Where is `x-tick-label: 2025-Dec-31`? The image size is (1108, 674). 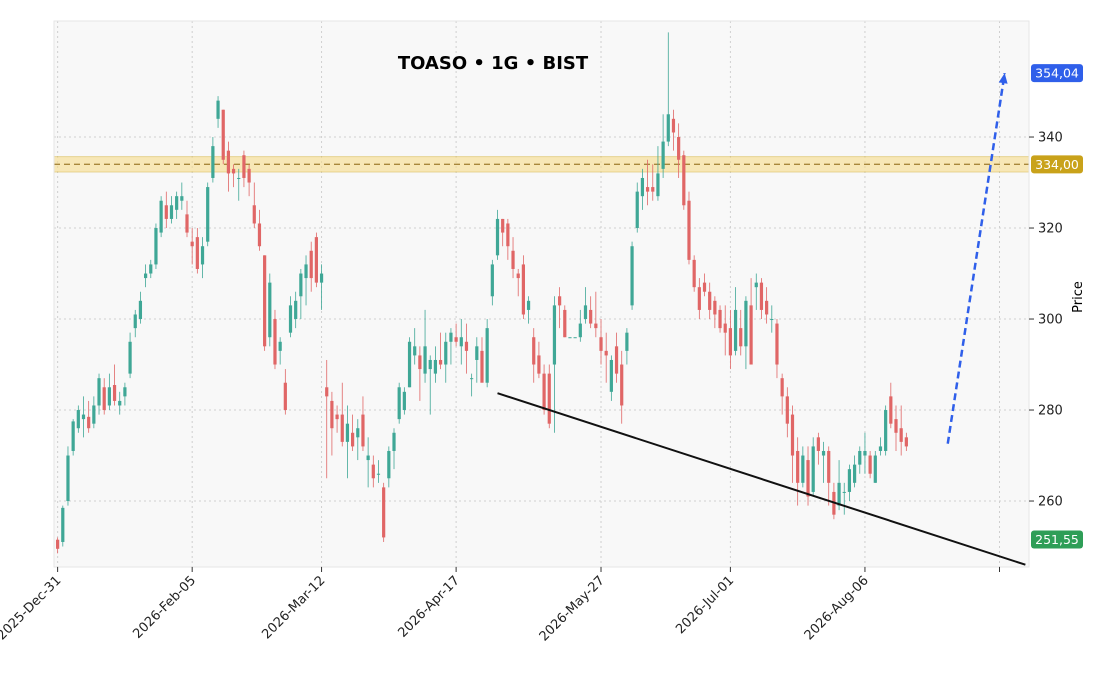
x-tick-label: 2025-Dec-31 is located at coordinates (32, 608).